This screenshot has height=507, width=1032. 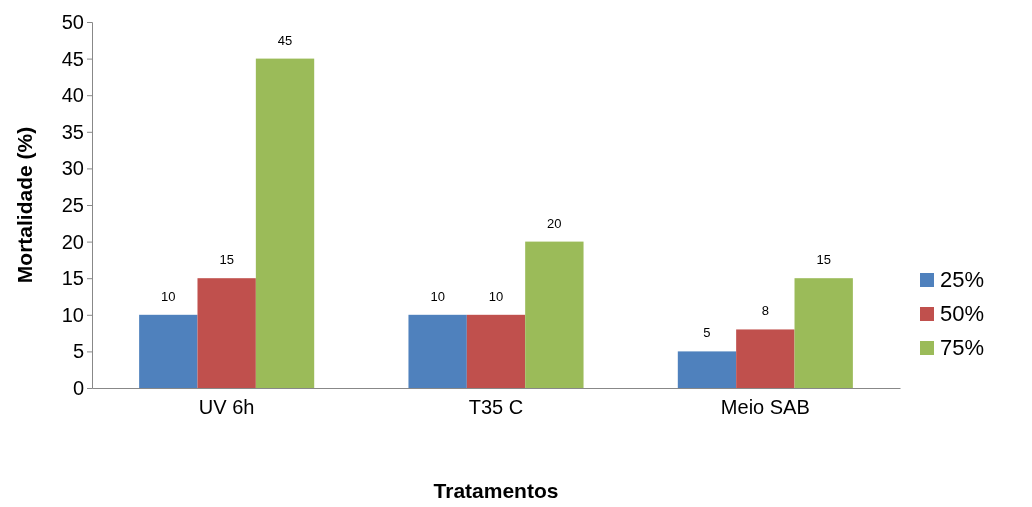 I want to click on y-tick-label: 35, so click(x=72, y=131).